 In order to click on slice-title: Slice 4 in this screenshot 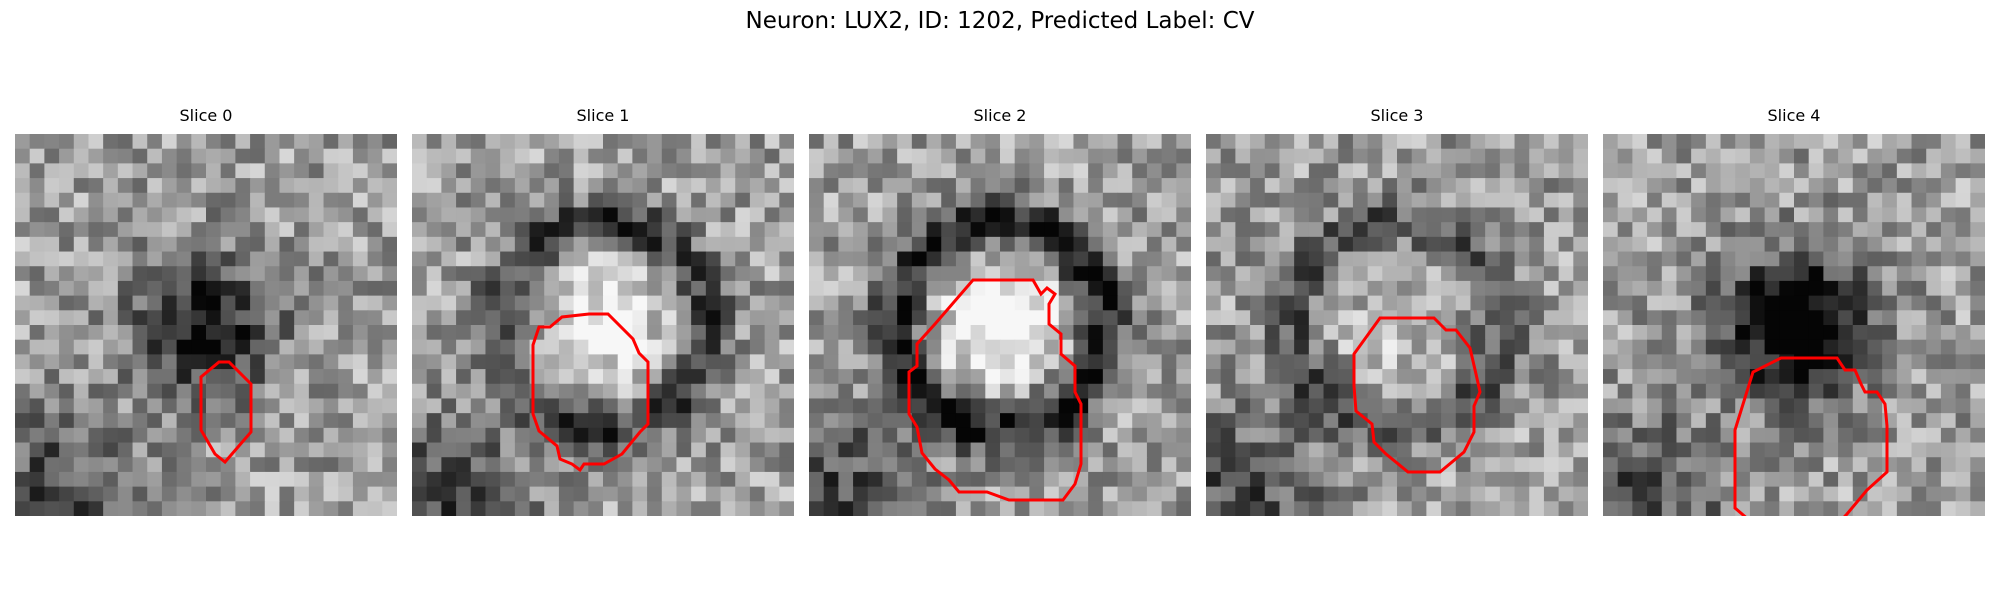, I will do `click(1794, 115)`.